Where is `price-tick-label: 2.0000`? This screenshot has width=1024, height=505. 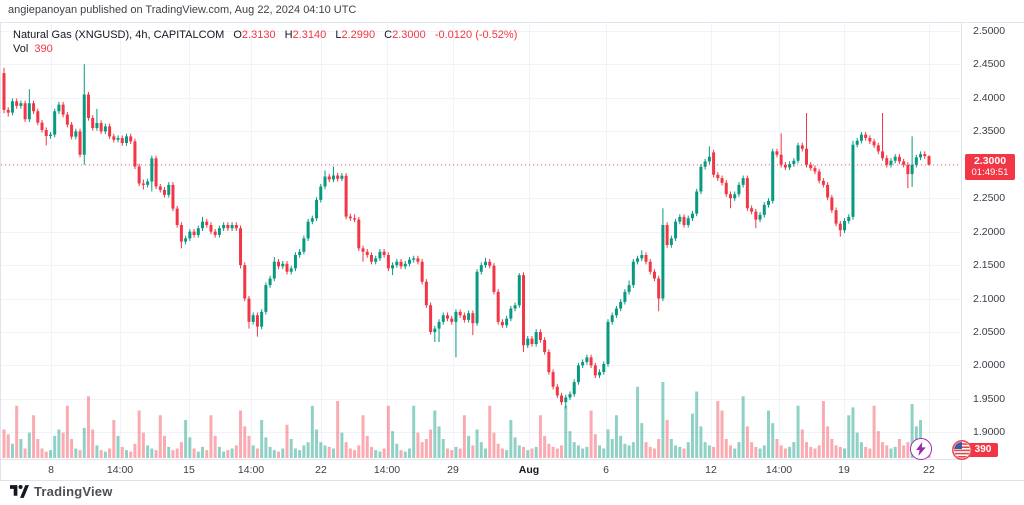
price-tick-label: 2.0000 is located at coordinates (989, 365).